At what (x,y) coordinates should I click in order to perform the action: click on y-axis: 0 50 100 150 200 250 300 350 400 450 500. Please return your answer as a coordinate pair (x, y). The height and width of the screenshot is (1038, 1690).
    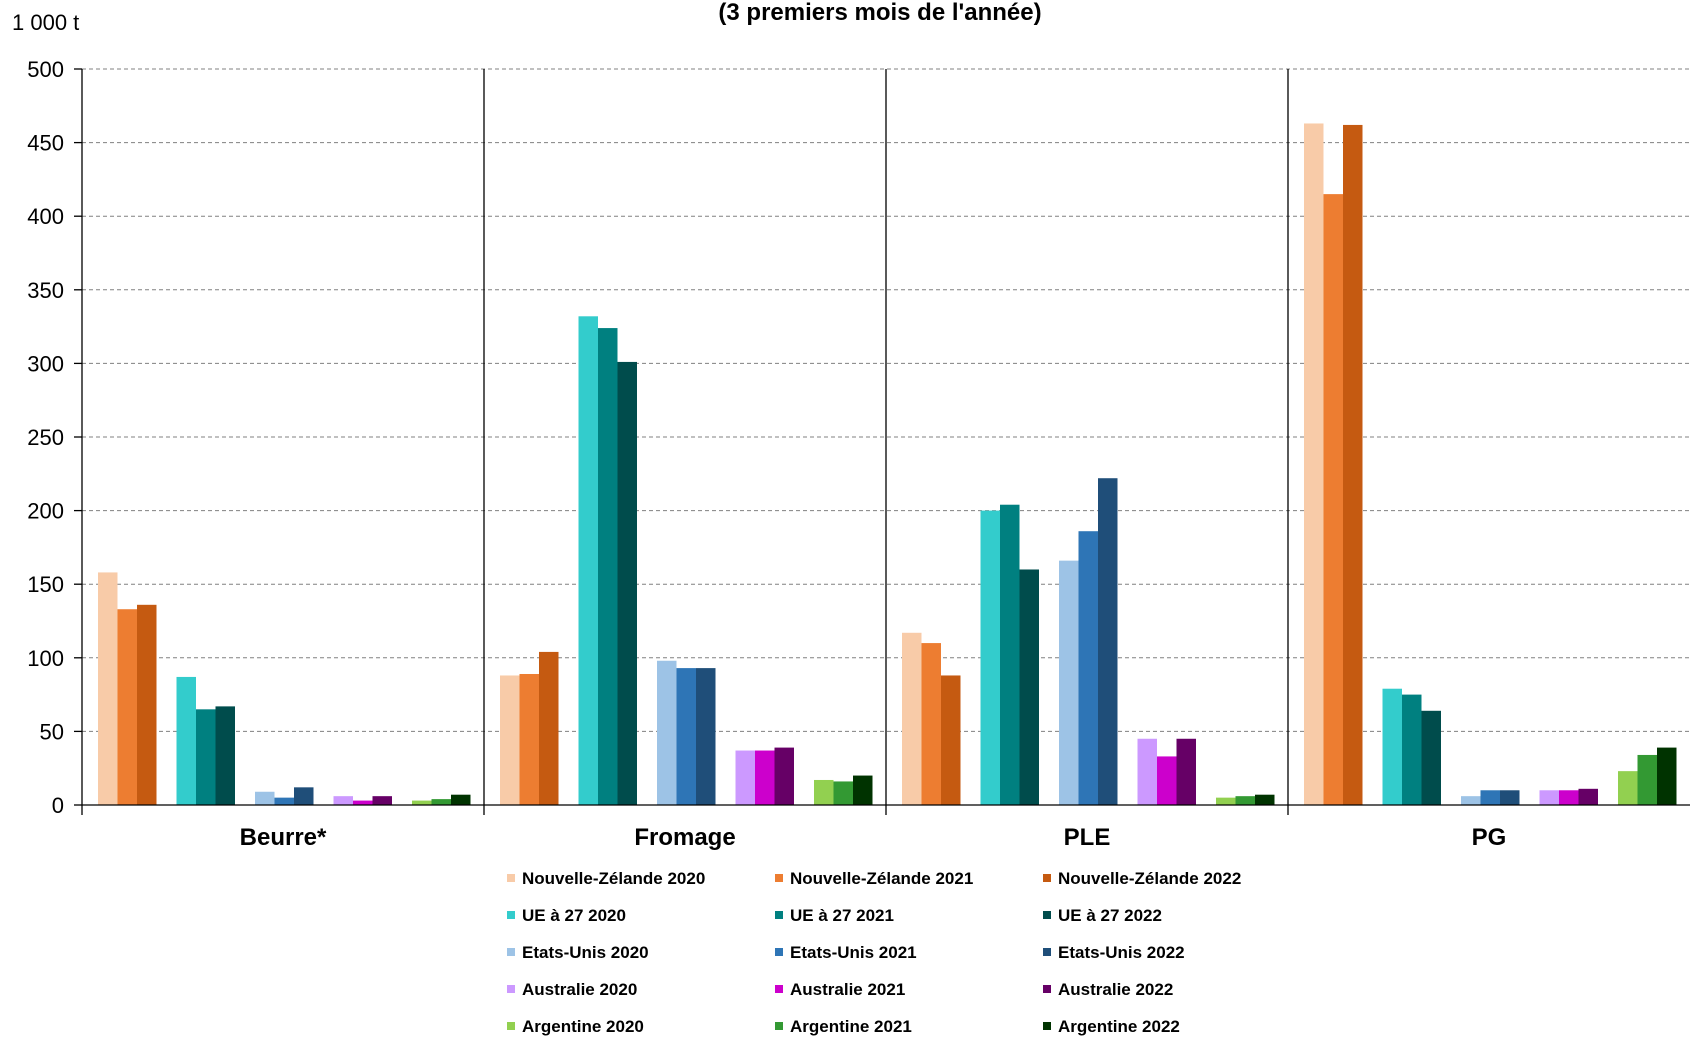
    Looking at the image, I should click on (55, 437).